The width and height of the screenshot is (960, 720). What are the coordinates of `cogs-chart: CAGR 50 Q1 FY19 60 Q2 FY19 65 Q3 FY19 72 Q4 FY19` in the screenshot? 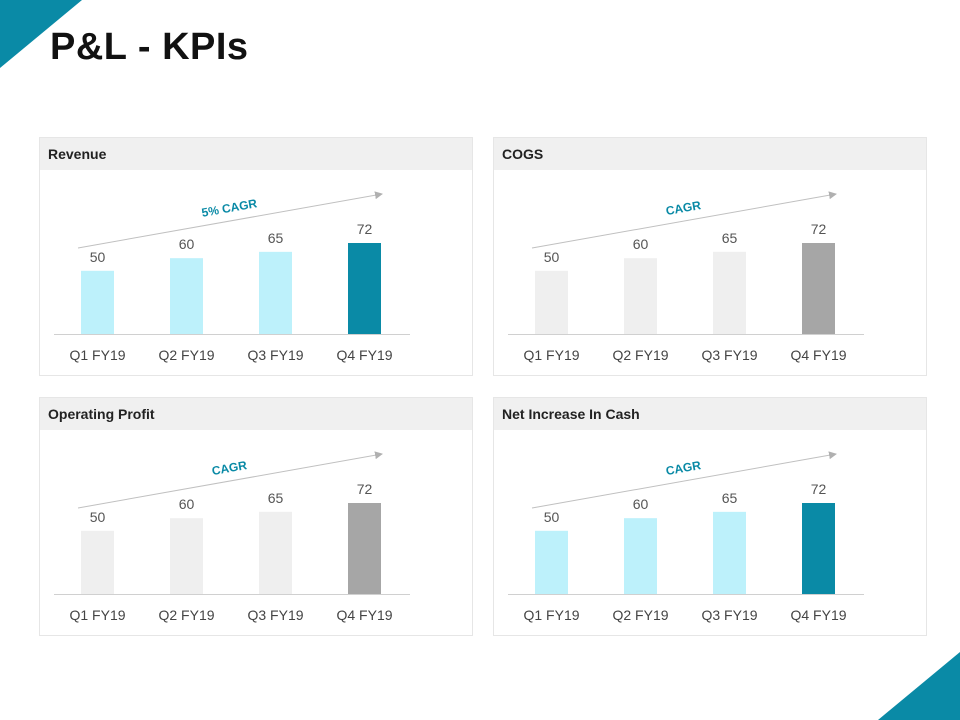 It's located at (686, 277).